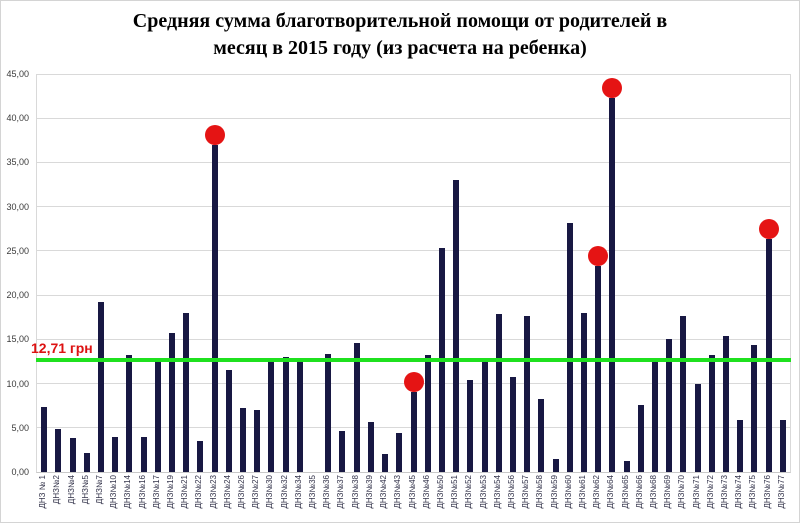  What do you see at coordinates (639, 492) in the screenshot?
I see `x-tick-label: ДНЗ№66` at bounding box center [639, 492].